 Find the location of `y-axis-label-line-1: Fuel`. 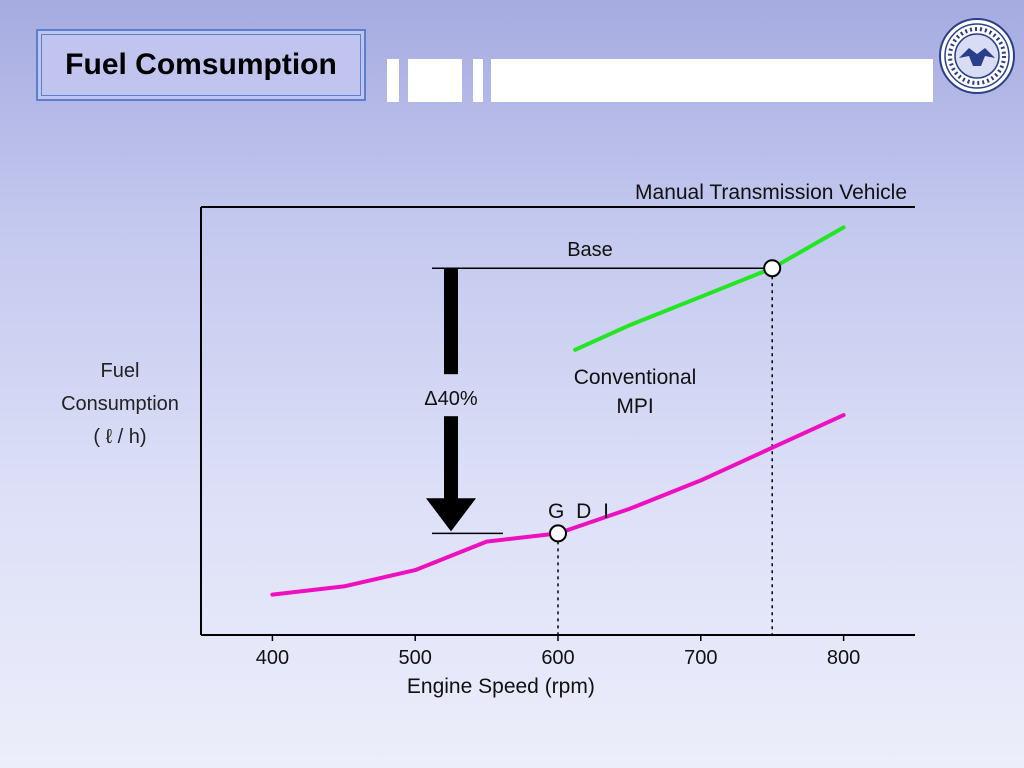

y-axis-label-line-1: Fuel is located at coordinates (120, 371).